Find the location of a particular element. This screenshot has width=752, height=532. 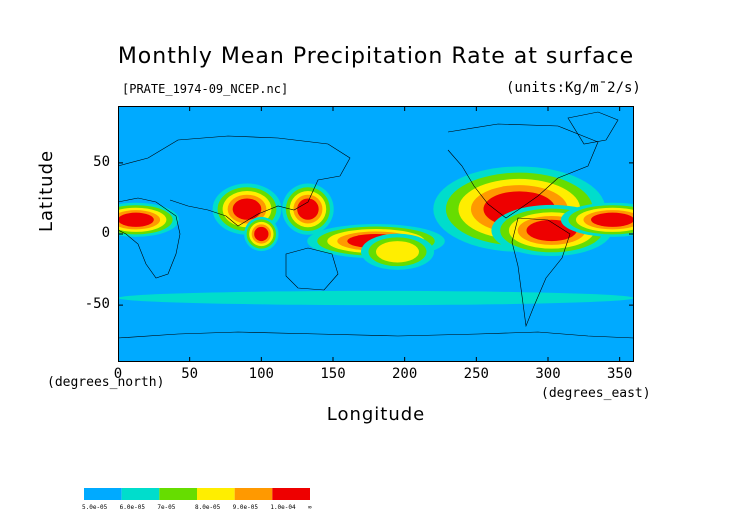

x-tick-label-4: 200 is located at coordinates (405, 374).